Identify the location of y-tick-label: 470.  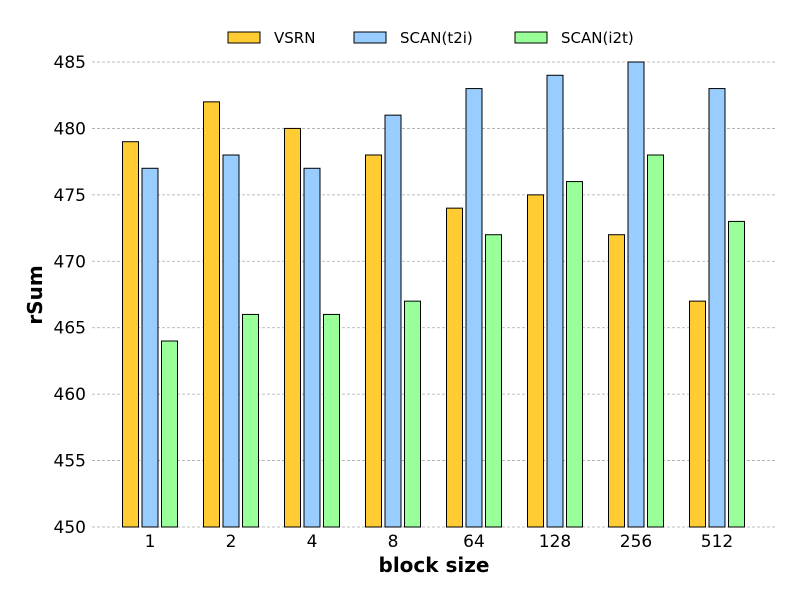
(70, 262).